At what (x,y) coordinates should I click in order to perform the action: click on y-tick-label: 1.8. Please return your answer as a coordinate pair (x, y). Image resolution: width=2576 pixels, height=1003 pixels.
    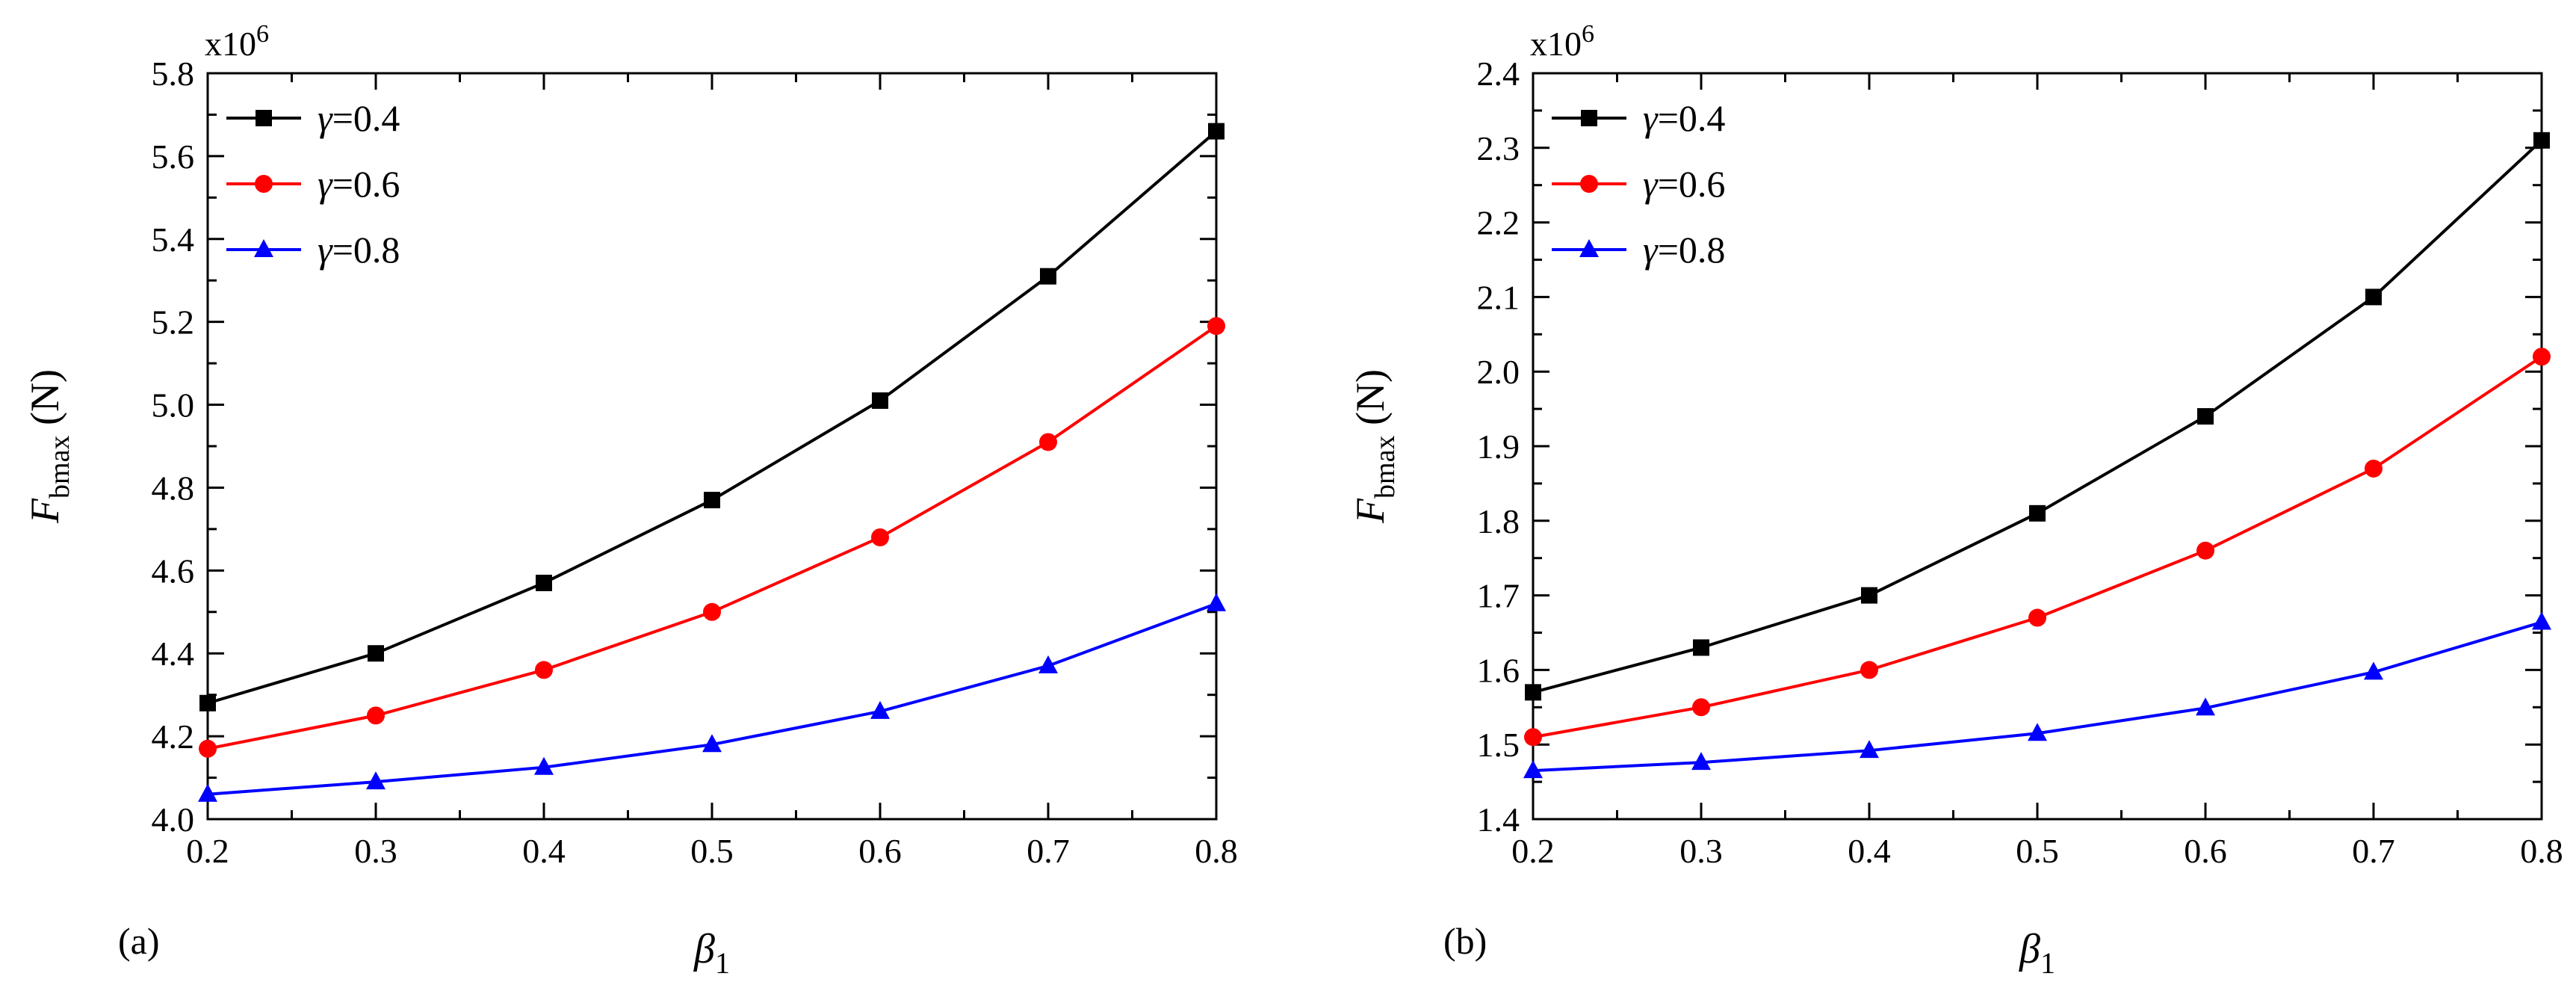
    Looking at the image, I should click on (1498, 521).